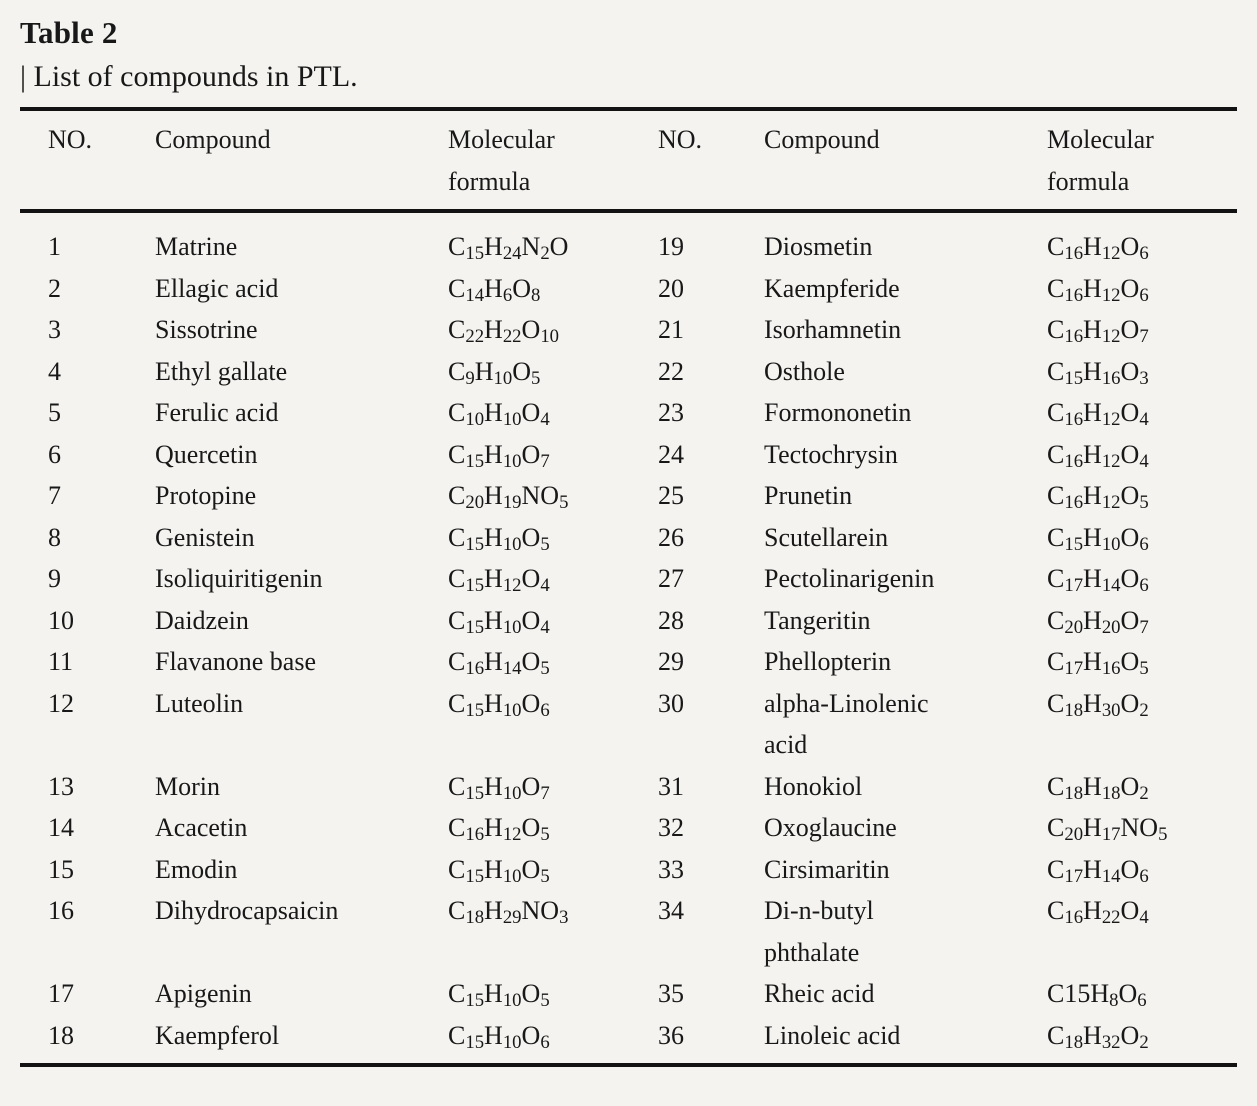  What do you see at coordinates (499, 580) in the screenshot?
I see `formula-cell: C15H12O4` at bounding box center [499, 580].